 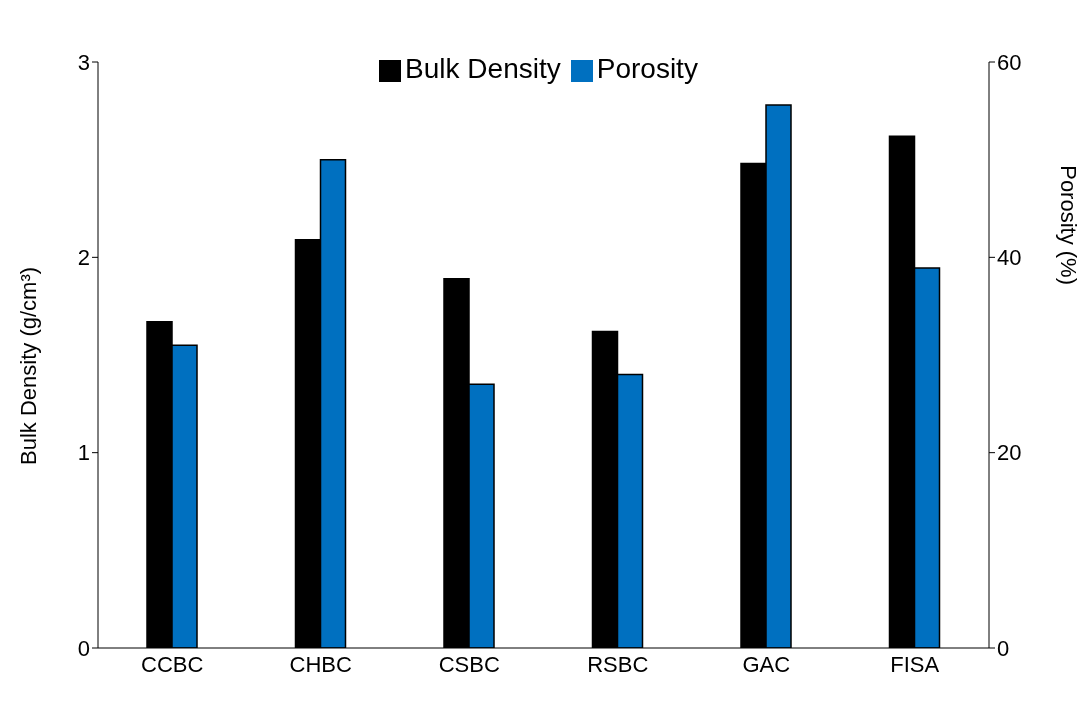 What do you see at coordinates (469, 664) in the screenshot?
I see `x-tick-label: CSBC` at bounding box center [469, 664].